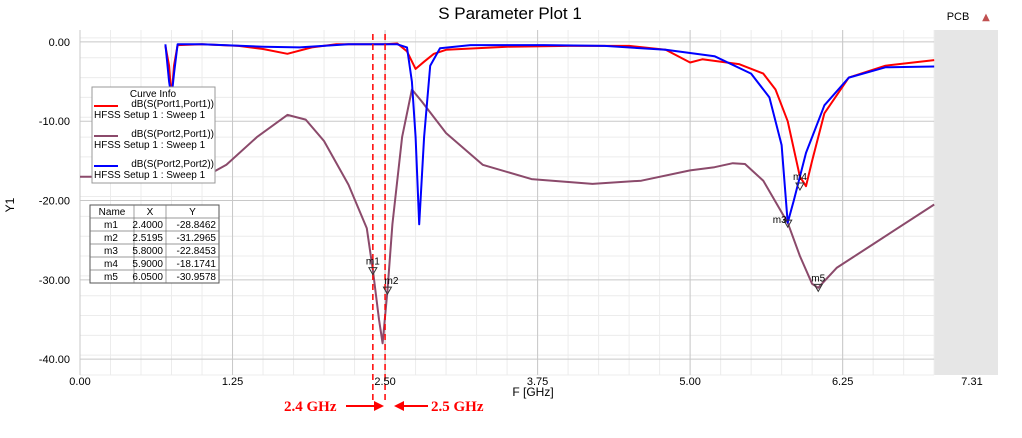 This screenshot has width=1022, height=438. I want to click on annotation-right-label: 2.5 GHz, so click(457, 407).